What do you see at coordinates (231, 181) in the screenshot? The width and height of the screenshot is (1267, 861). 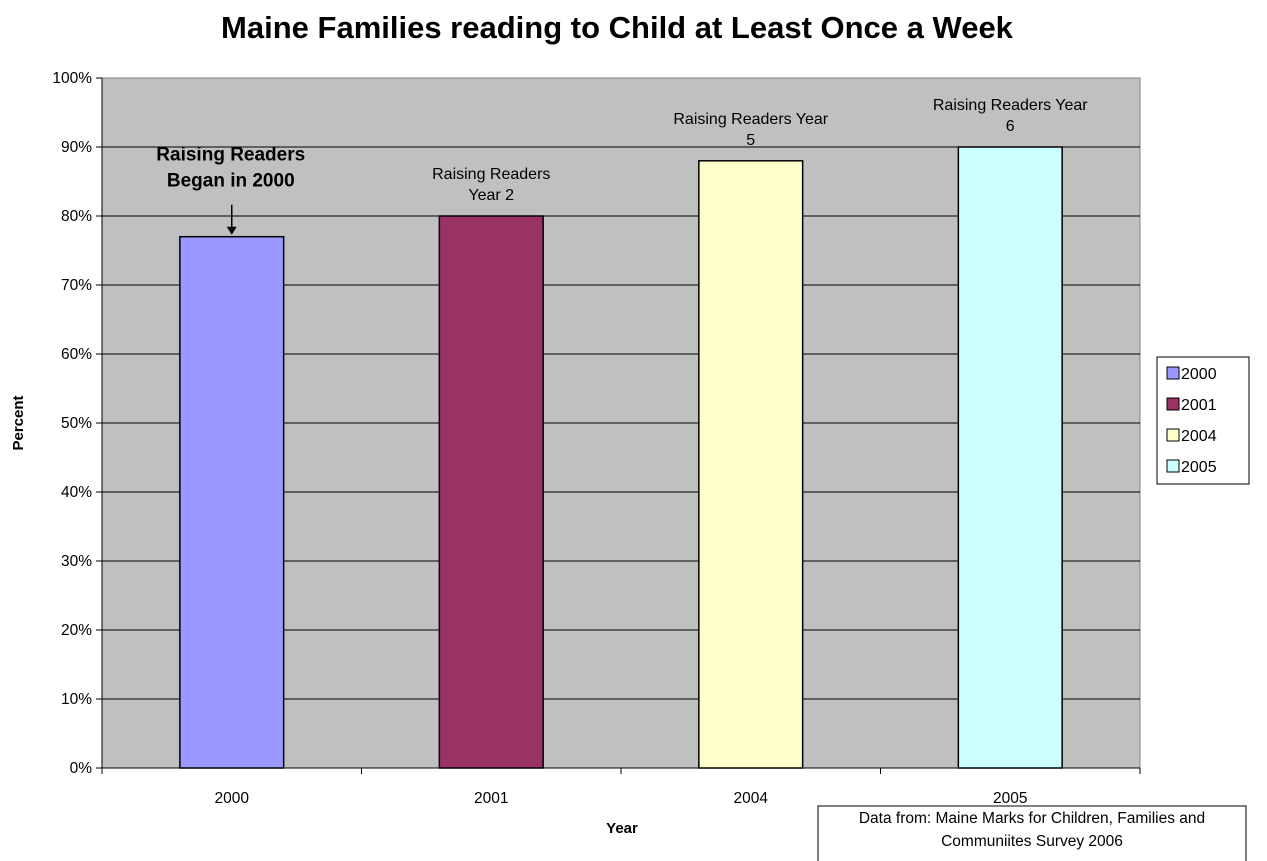 I see `annotation-label: Began in 2000` at bounding box center [231, 181].